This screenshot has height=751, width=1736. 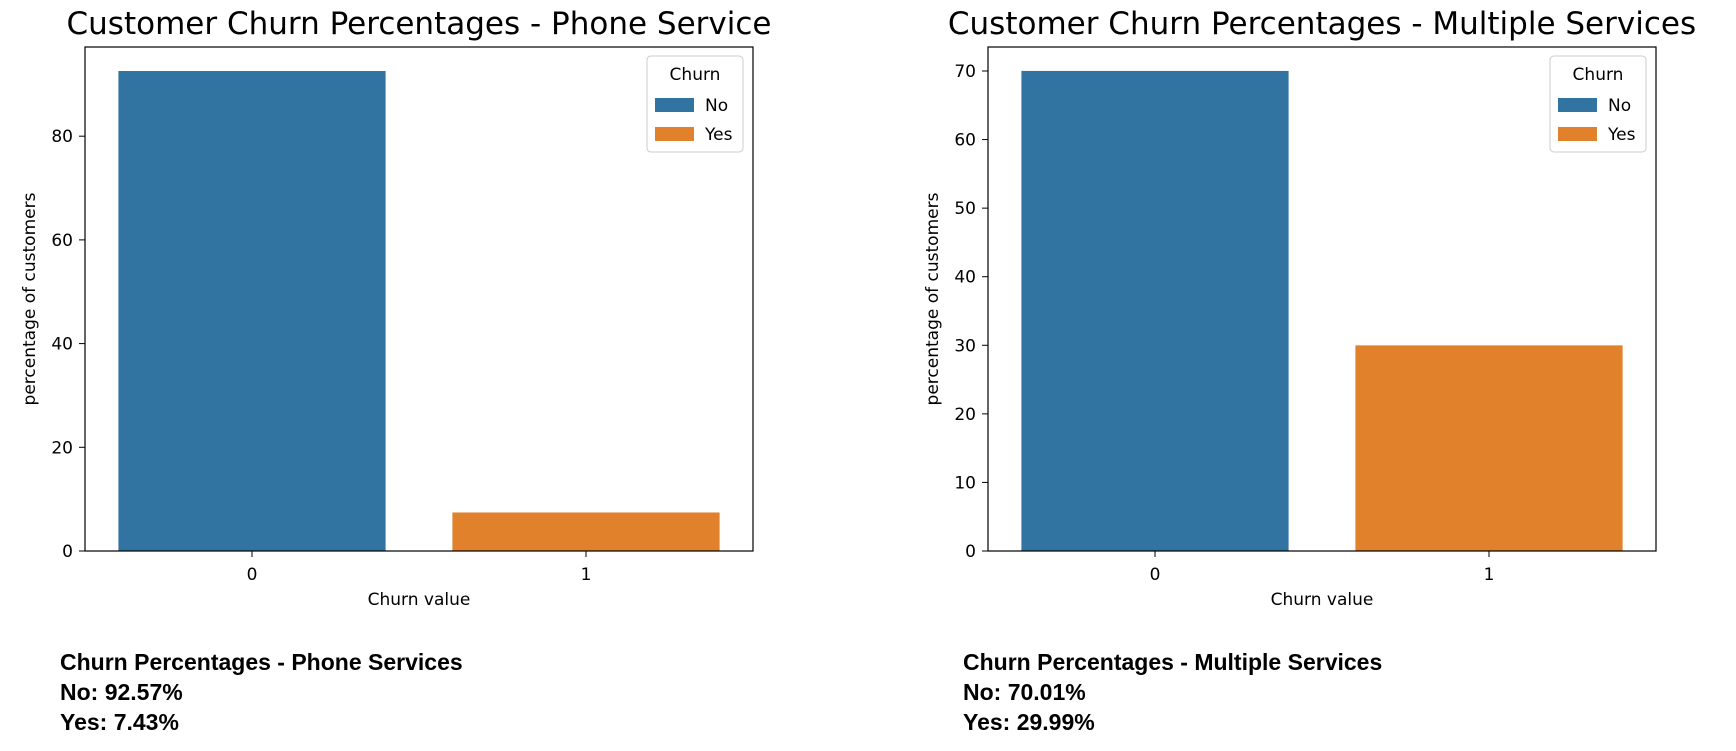 I want to click on summary-phone-yes: Yes: 7.43%, so click(x=119, y=722).